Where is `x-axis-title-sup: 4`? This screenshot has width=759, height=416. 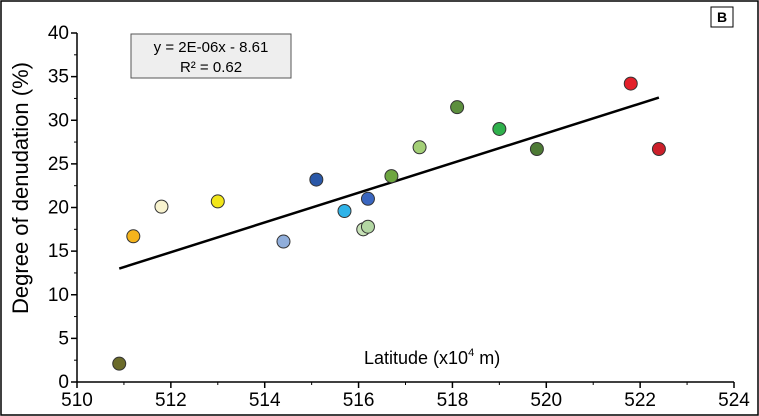
x-axis-title-sup: 4 is located at coordinates (471, 353).